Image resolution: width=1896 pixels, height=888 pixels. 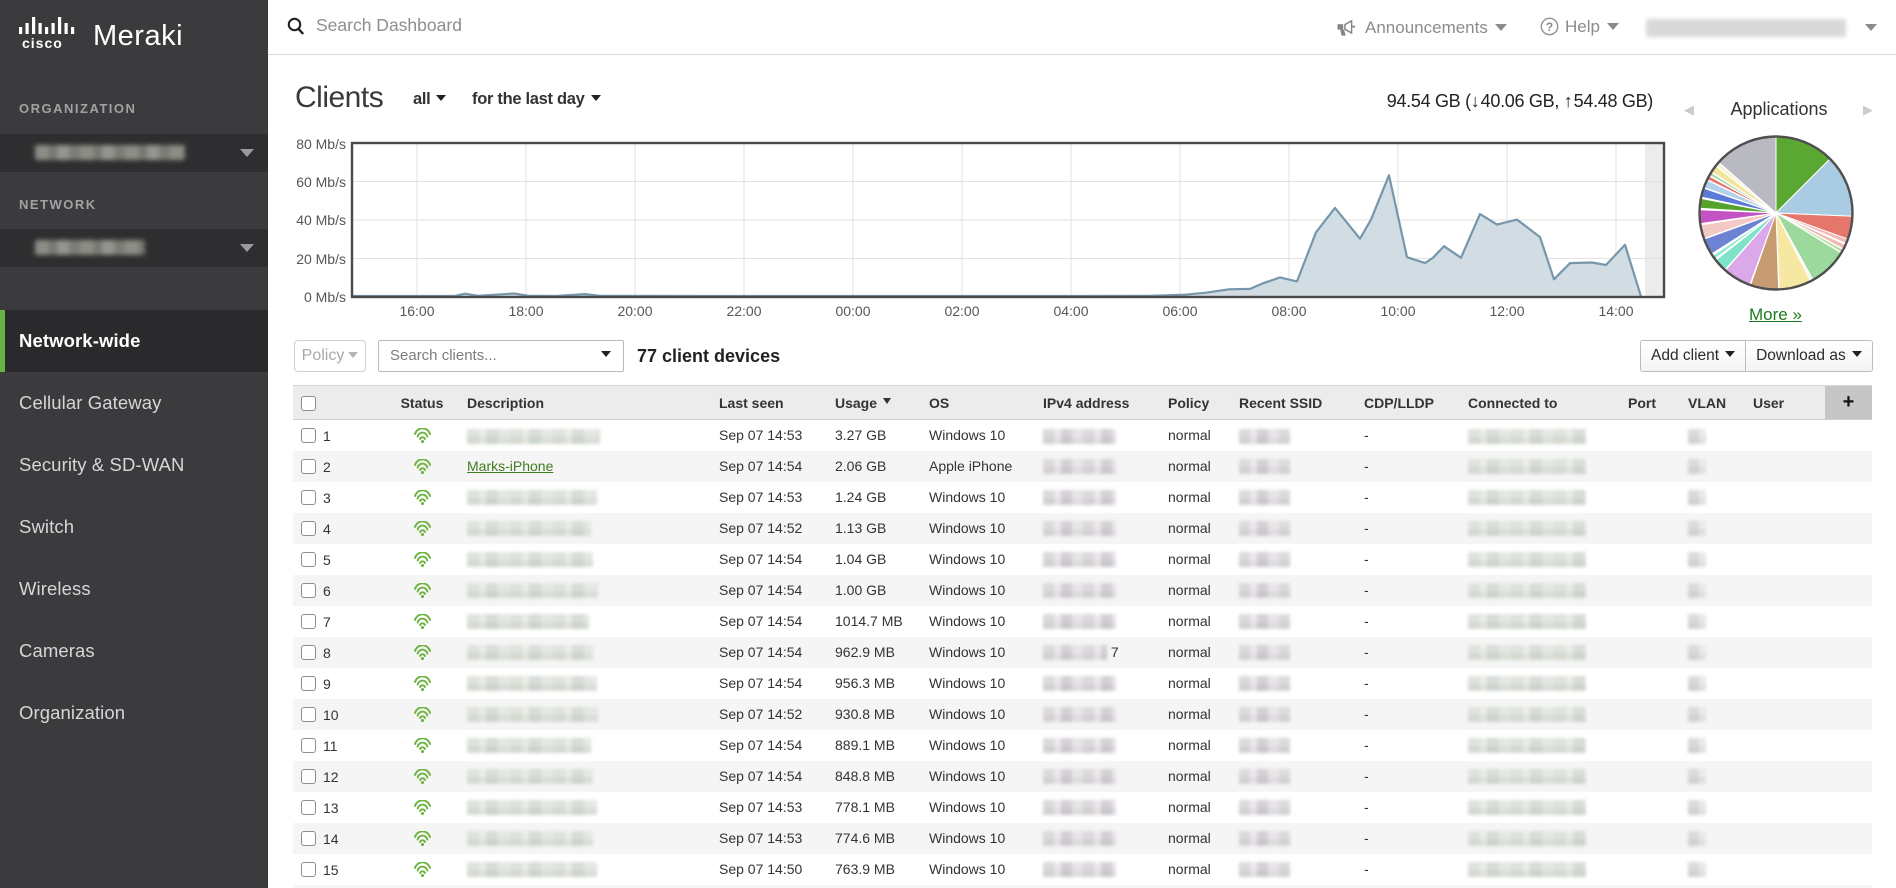 What do you see at coordinates (634, 311) in the screenshot?
I see `svg-text: 20:00` at bounding box center [634, 311].